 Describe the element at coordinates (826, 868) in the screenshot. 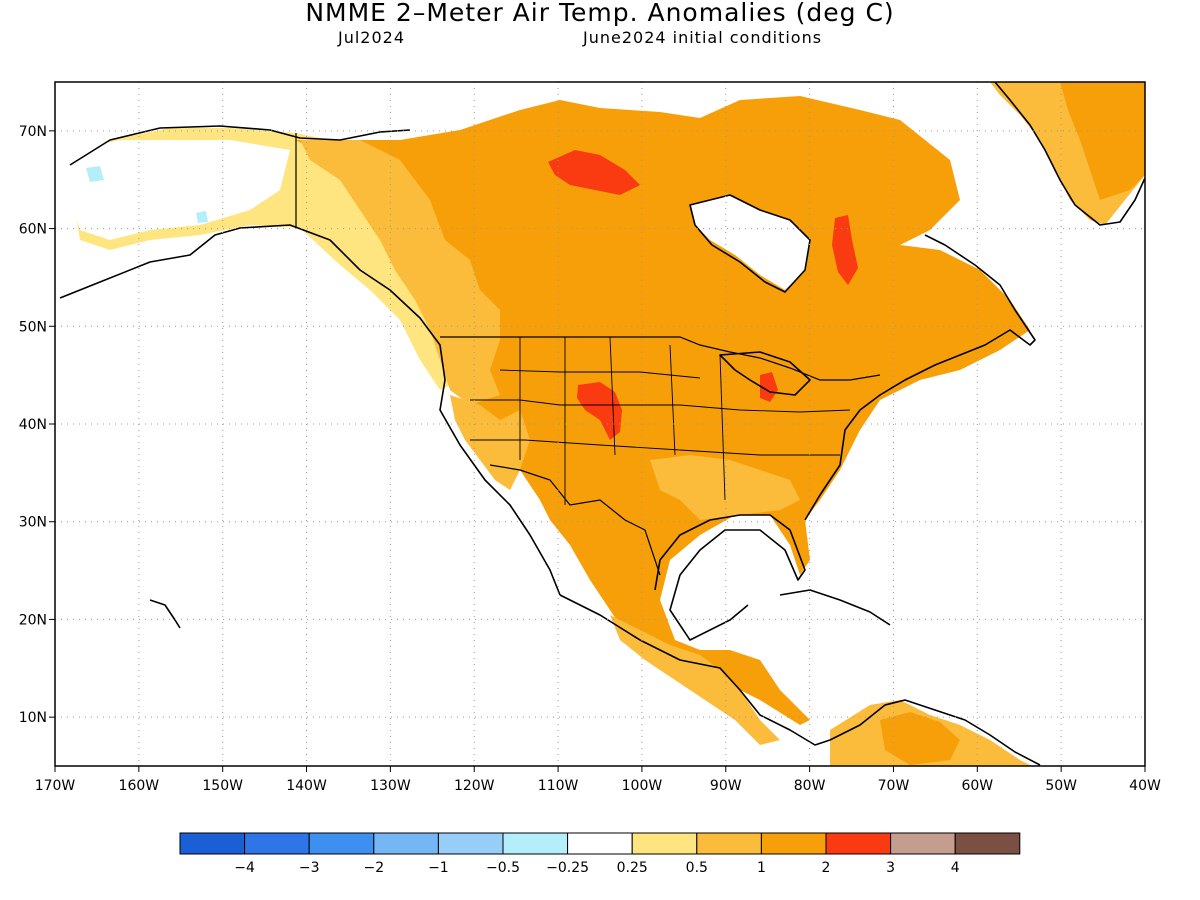

I see `colorbar-label: 2` at that location.